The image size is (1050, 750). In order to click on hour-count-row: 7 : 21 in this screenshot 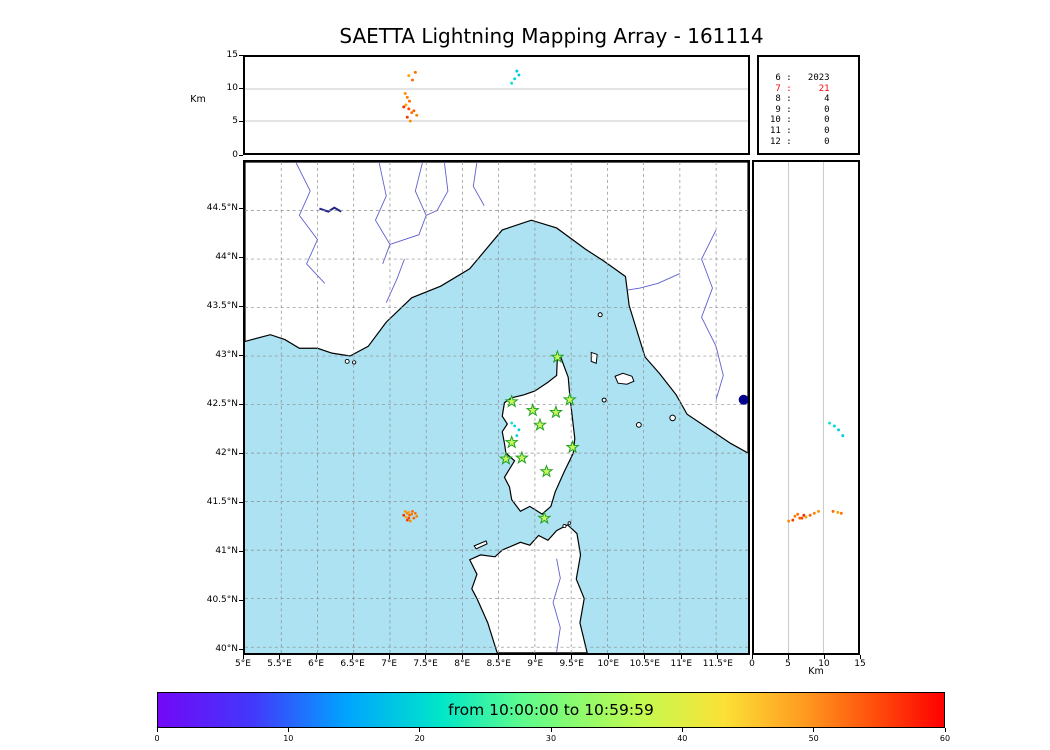, I will do `click(800, 88)`.